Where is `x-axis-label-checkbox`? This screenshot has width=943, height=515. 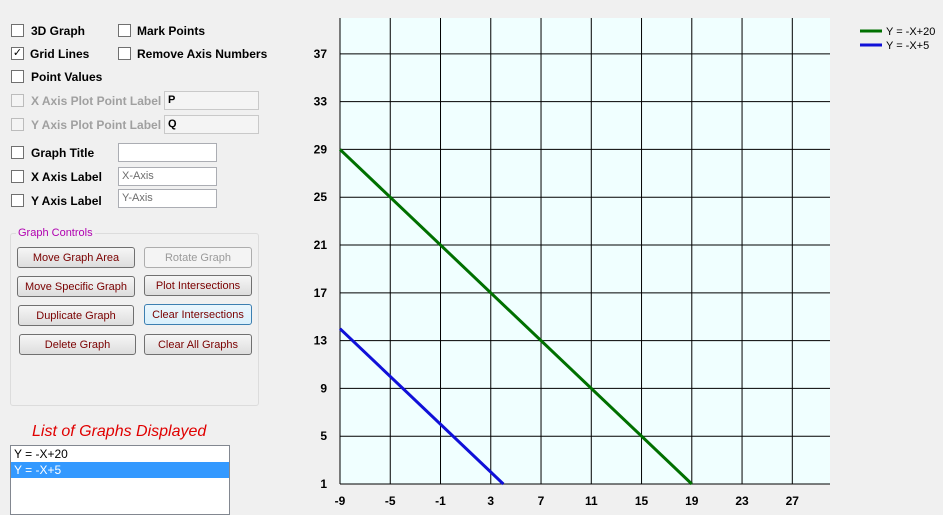
x-axis-label-checkbox is located at coordinates (17, 176).